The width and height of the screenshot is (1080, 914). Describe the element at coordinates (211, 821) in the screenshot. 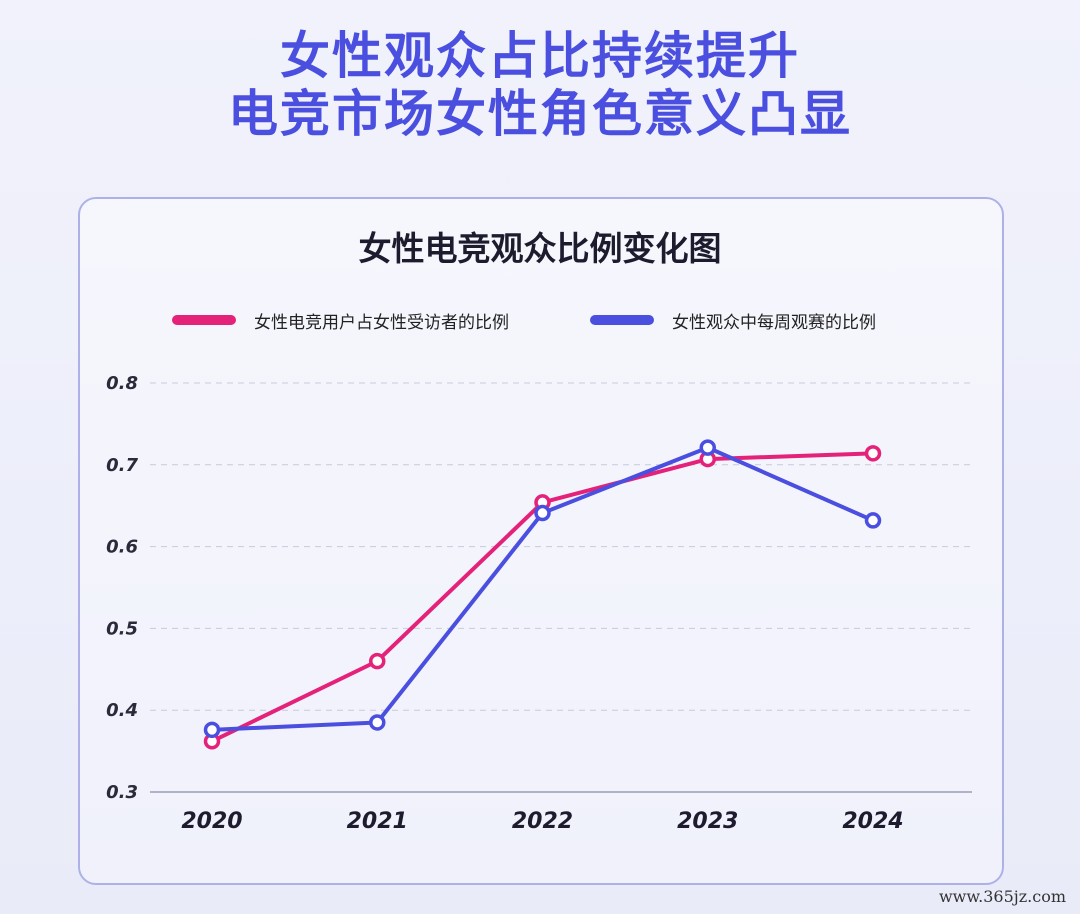

I see `x-tick-label-2020: 2020` at that location.